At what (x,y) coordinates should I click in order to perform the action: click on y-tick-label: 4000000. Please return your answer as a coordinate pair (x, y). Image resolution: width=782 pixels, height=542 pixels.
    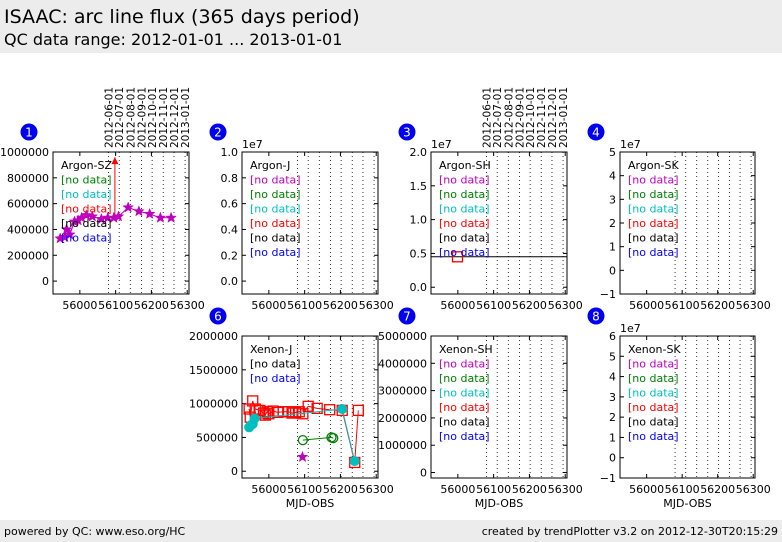
    Looking at the image, I should click on (402, 363).